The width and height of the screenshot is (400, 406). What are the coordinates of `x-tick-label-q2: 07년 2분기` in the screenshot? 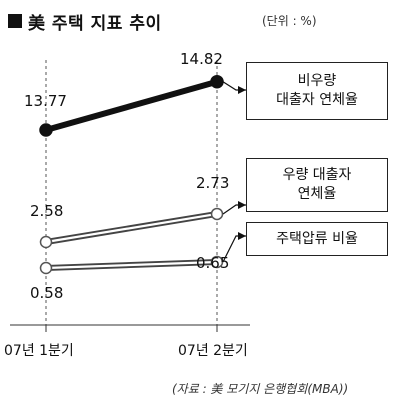 It's located at (213, 351).